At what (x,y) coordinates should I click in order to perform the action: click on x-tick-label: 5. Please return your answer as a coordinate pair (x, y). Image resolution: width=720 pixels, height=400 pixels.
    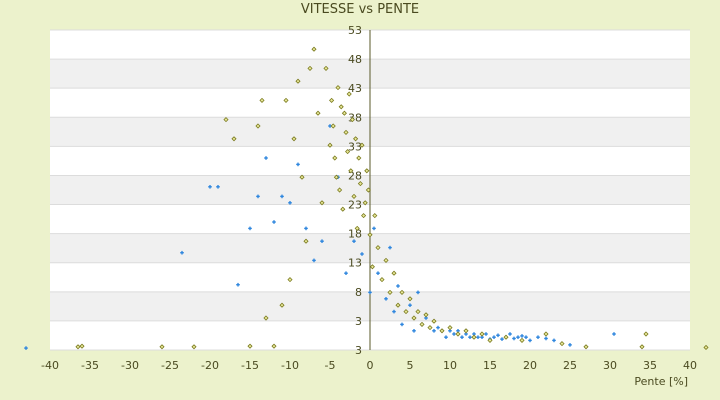
    Looking at the image, I should click on (410, 365).